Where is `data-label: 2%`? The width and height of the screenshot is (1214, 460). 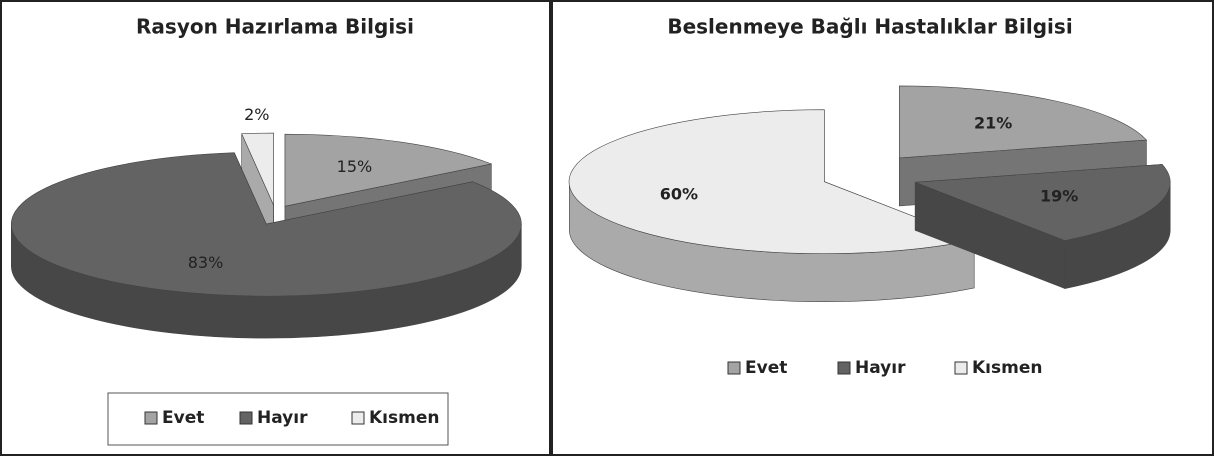 data-label: 2% is located at coordinates (256, 114).